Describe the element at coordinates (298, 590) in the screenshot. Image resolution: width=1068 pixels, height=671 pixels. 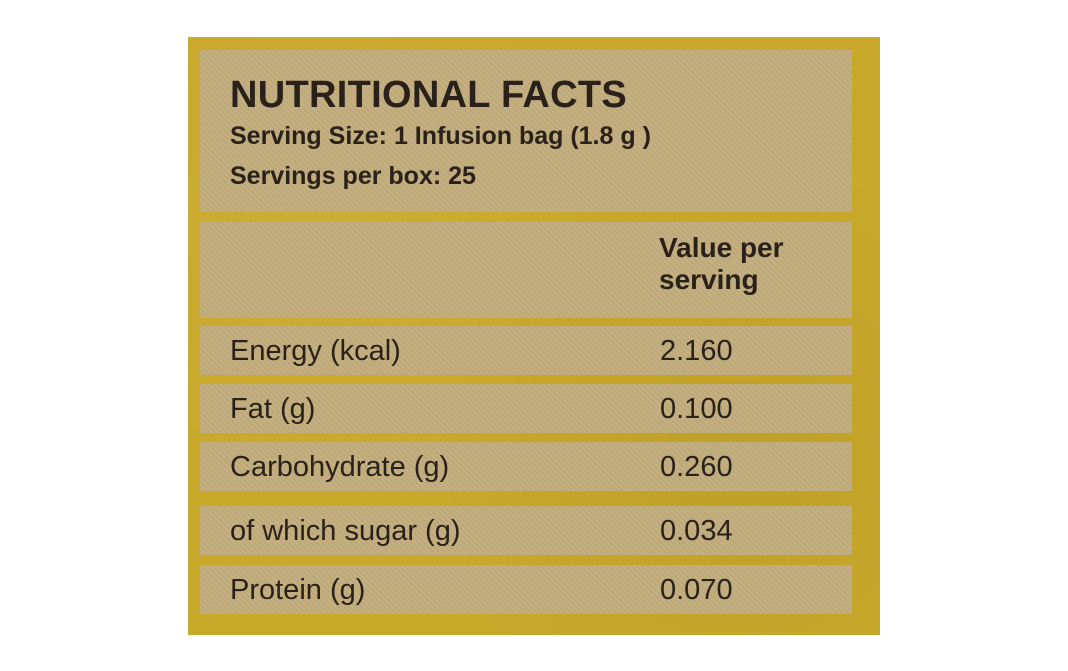
I see `nutrient-name: Protein (g)` at that location.